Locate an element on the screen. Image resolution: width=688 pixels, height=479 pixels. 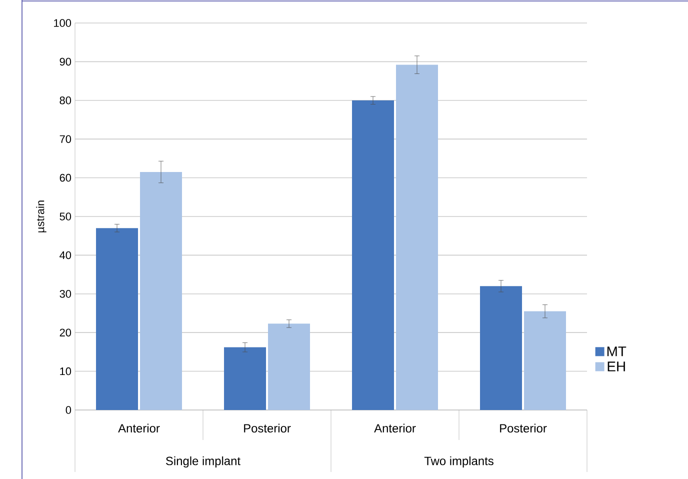
y-tick-label: 100 is located at coordinates (63, 23).